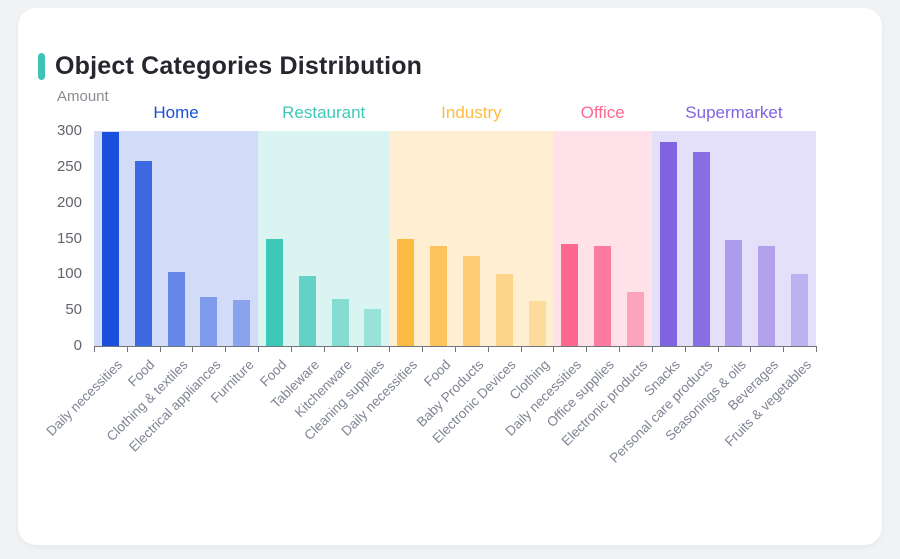 The width and height of the screenshot is (900, 559). Describe the element at coordinates (73, 310) in the screenshot. I see `y-axis-tick-label: 50` at that location.